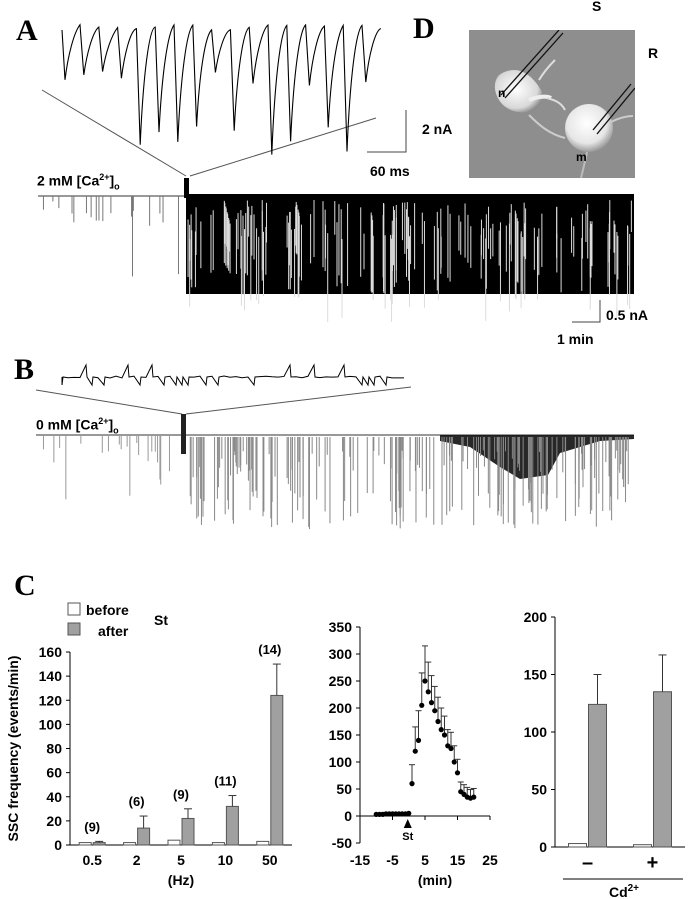 This screenshot has width=689, height=899. I want to click on n-label: (6), so click(137, 801).